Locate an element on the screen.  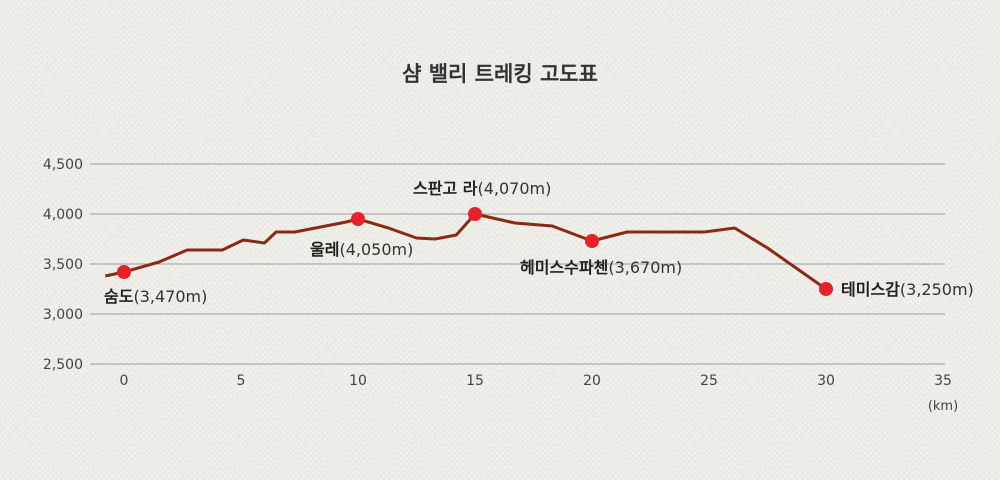
y-tick-label: 3,000 is located at coordinates (63, 315).